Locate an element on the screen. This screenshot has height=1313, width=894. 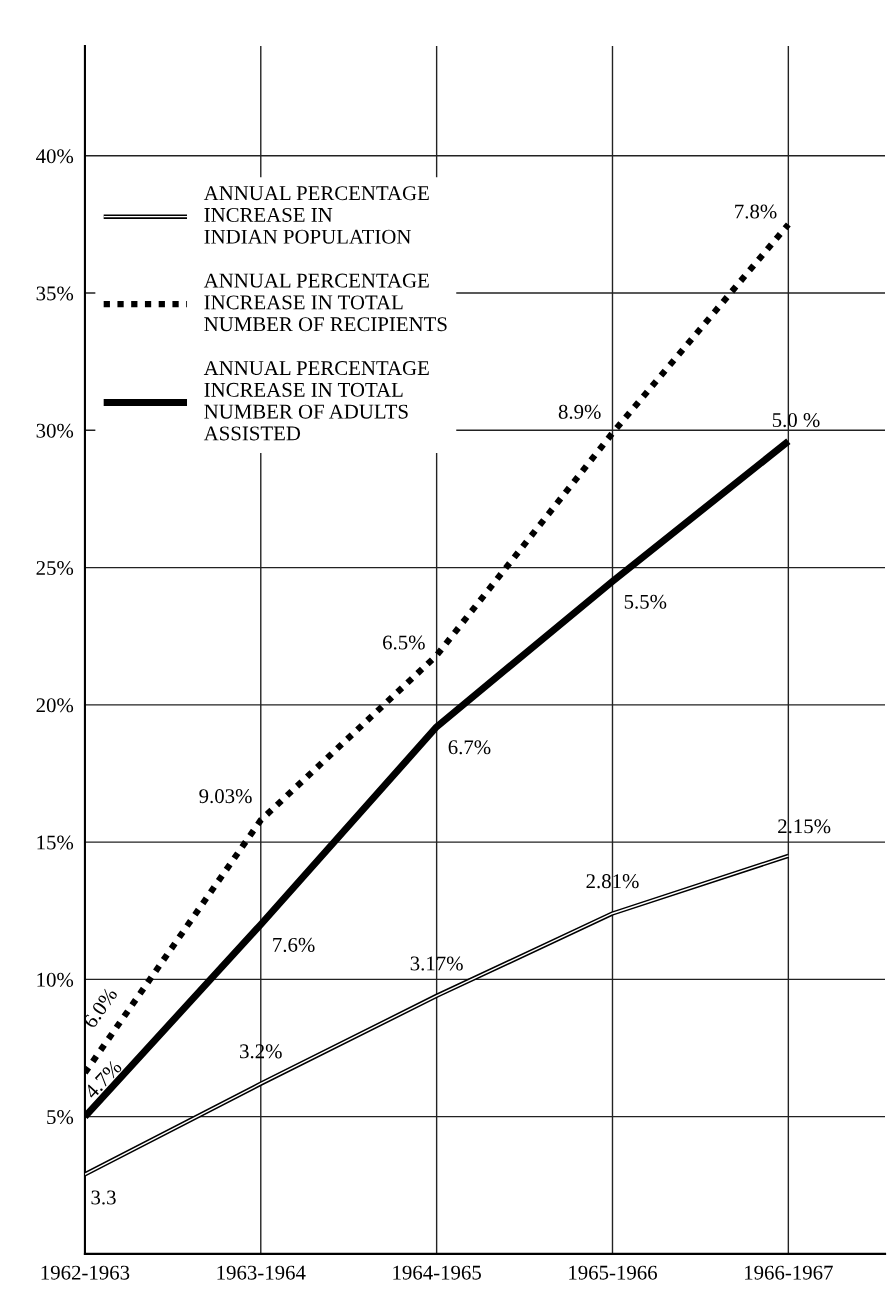
x-tick-label: 1966-1967 is located at coordinates (789, 1272).